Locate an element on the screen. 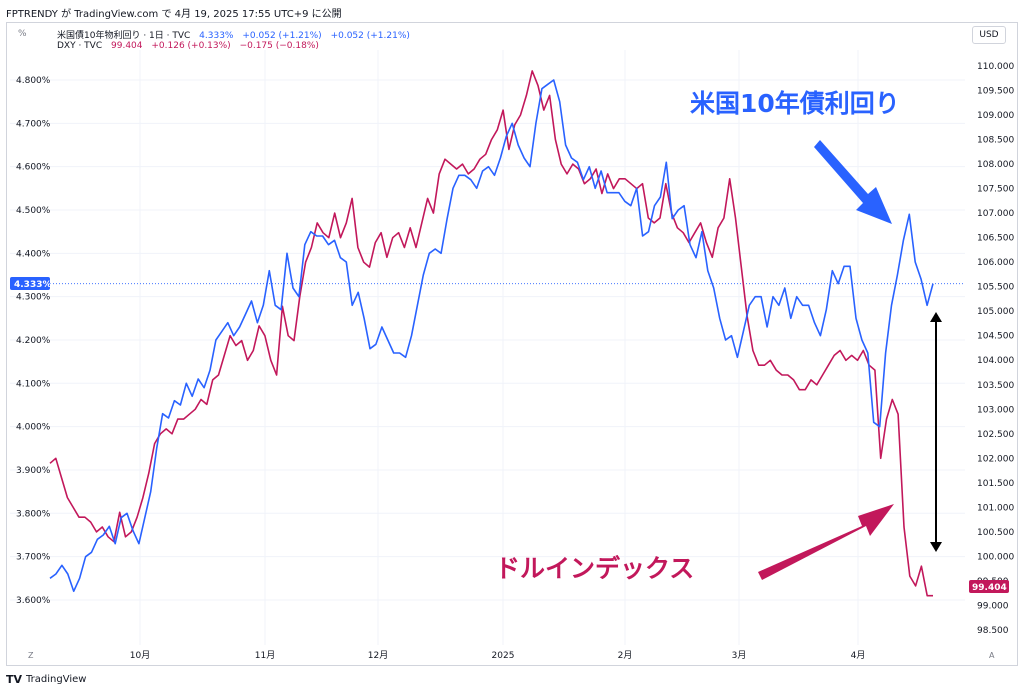 This screenshot has width=1024, height=692. percent-toggle: % is located at coordinates (22, 34).